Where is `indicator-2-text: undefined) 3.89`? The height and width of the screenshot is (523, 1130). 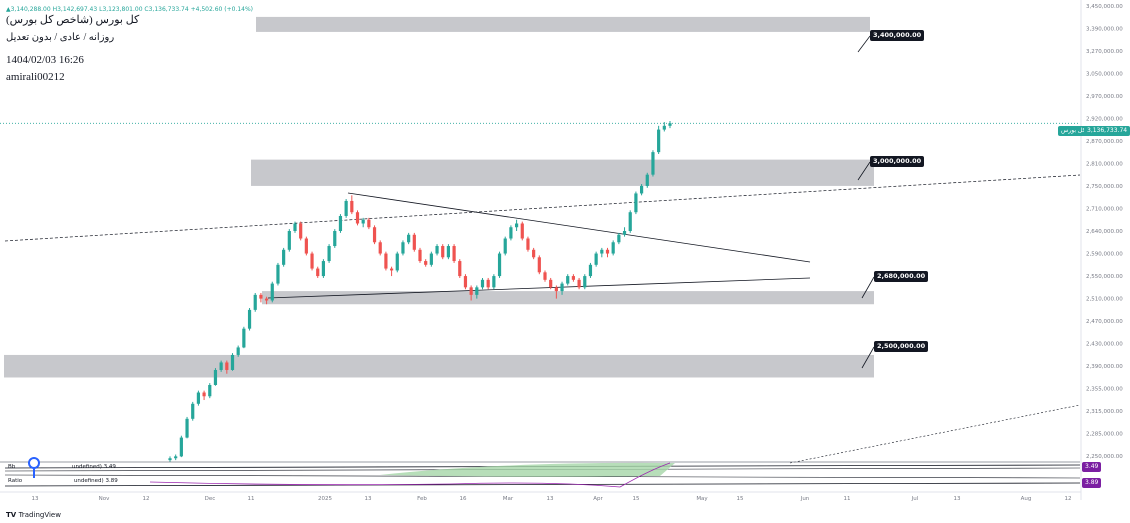
indicator-2-text: undefined) 3.89 is located at coordinates (95, 481).